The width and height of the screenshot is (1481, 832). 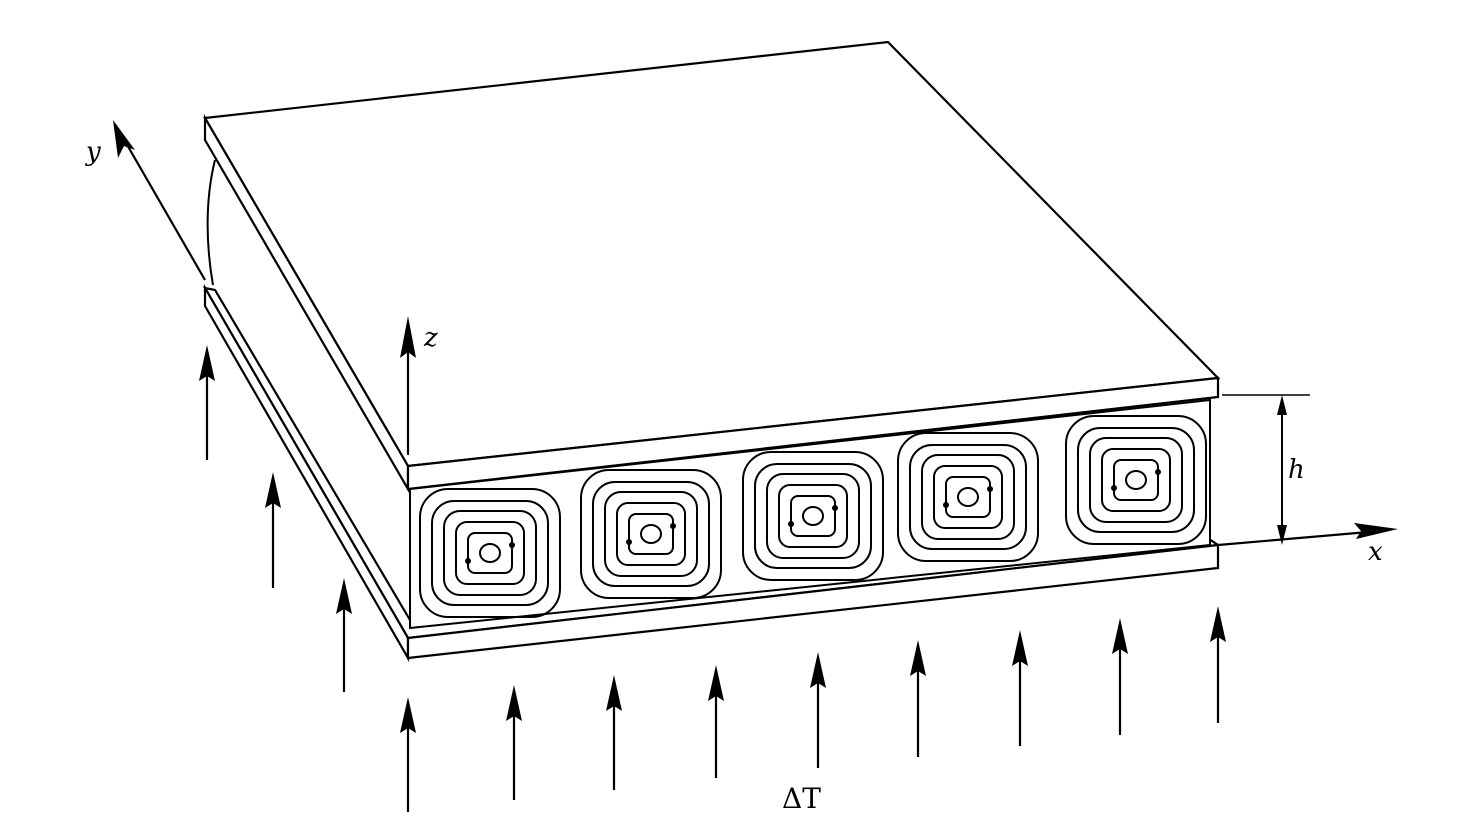 What do you see at coordinates (813, 601) in the screenshot?
I see `bottom-plate-front-face` at bounding box center [813, 601].